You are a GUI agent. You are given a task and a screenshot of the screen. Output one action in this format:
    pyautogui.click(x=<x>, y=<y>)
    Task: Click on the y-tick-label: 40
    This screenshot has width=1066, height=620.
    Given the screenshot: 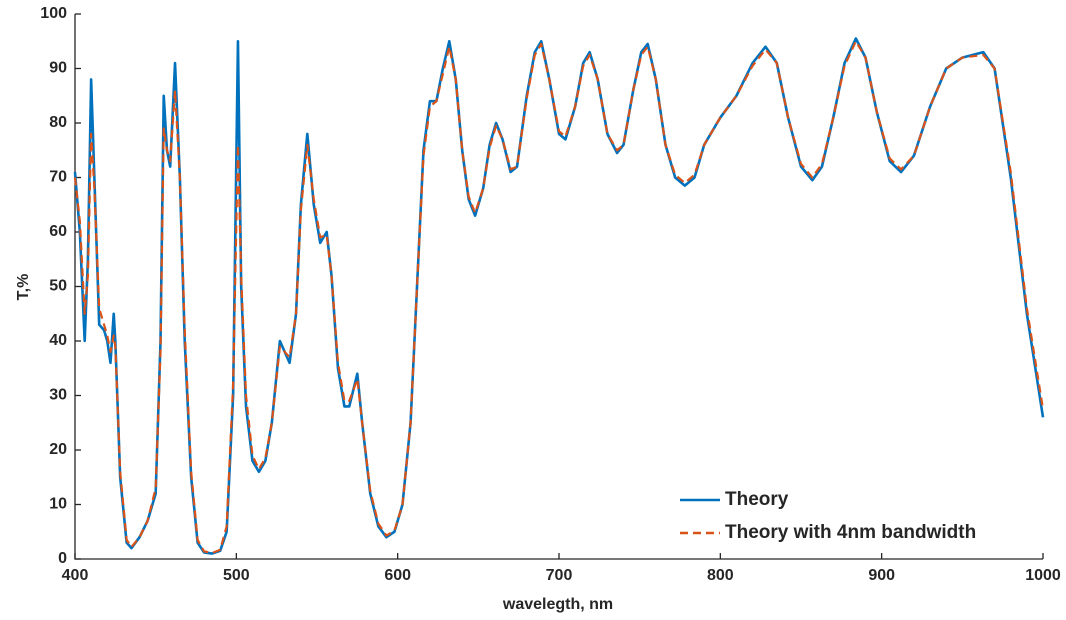 What is the action you would take?
    pyautogui.click(x=58, y=340)
    